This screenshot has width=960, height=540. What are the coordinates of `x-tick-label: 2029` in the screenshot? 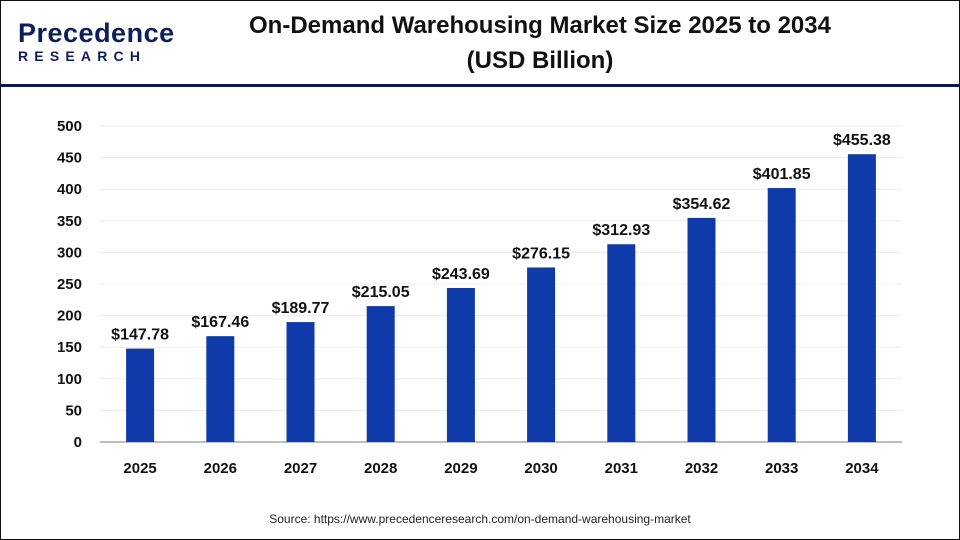 It's located at (460, 468).